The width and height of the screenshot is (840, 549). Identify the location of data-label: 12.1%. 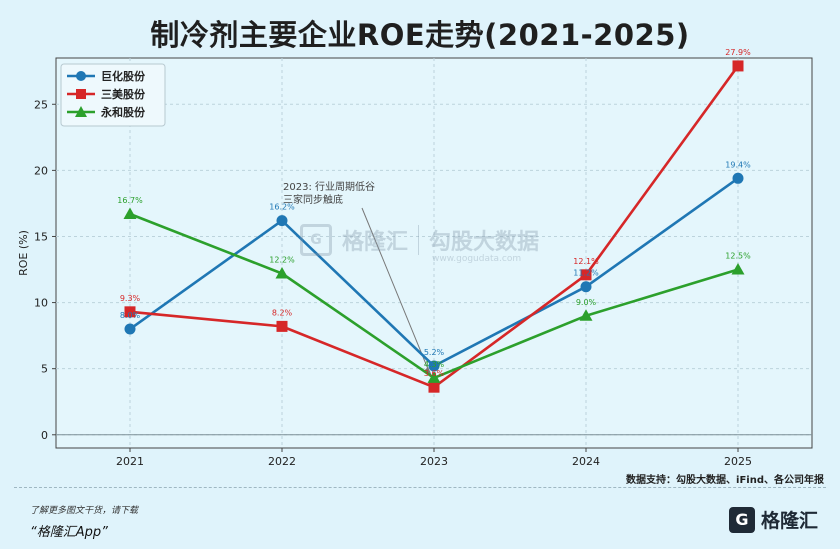
(586, 261).